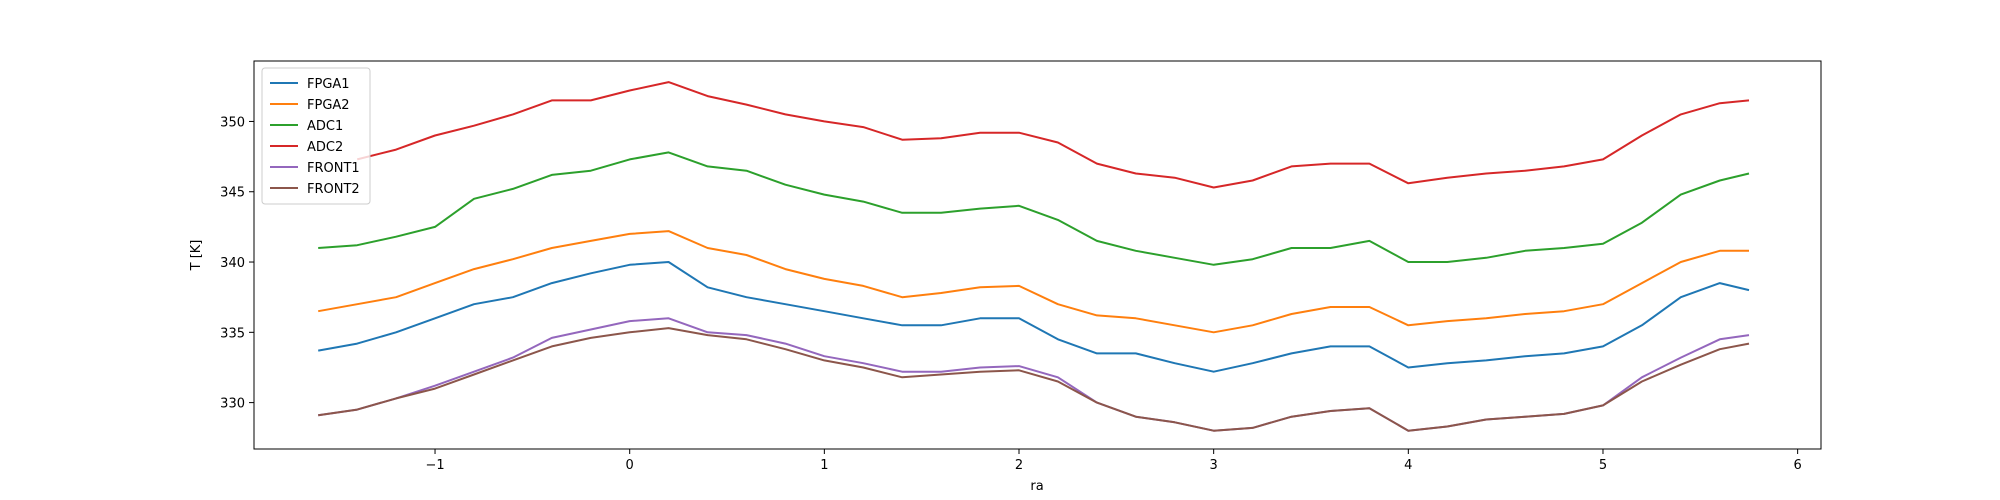 This screenshot has height=500, width=2000. I want to click on legend-label: FRONT2, so click(333, 189).